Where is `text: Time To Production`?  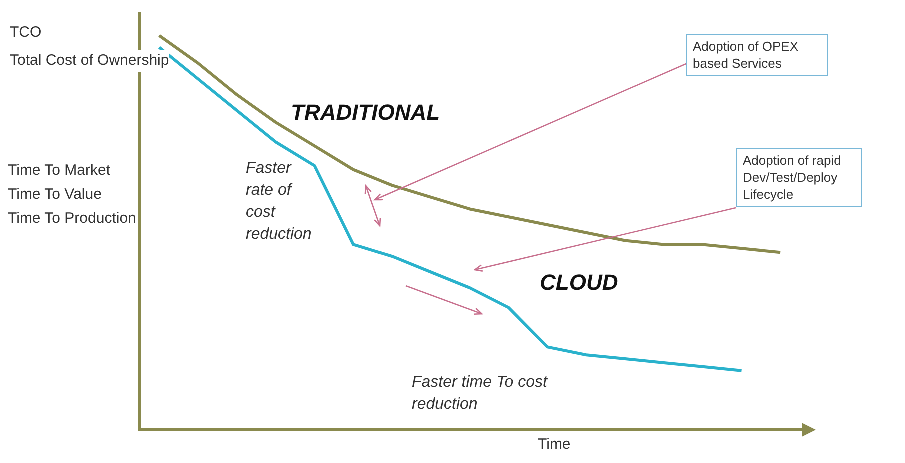 text: Time To Production is located at coordinates (72, 219).